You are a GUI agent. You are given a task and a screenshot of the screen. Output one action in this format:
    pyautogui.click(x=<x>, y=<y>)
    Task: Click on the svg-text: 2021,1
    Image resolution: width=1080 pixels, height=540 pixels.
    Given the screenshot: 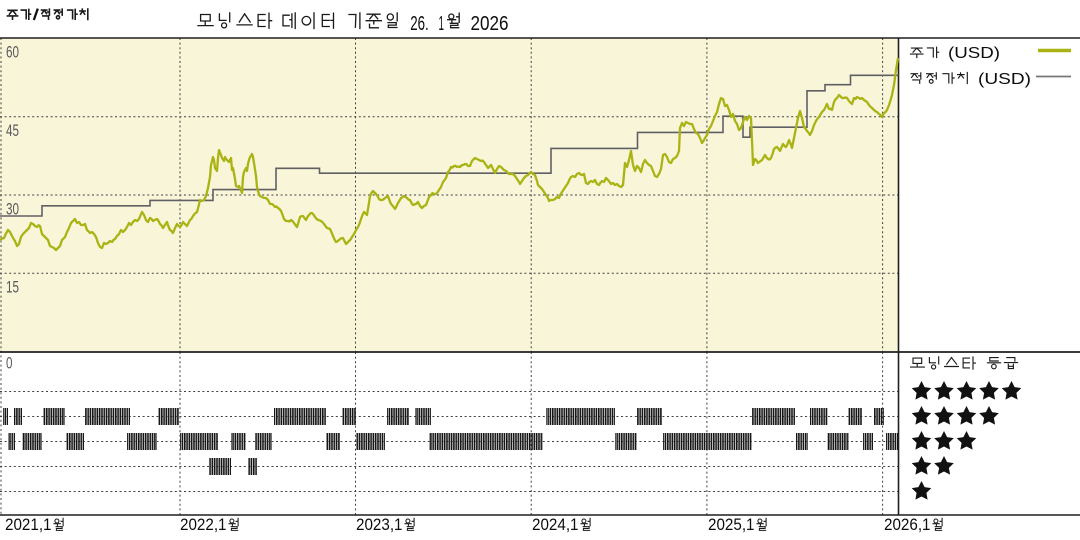 What is the action you would take?
    pyautogui.click(x=28, y=525)
    